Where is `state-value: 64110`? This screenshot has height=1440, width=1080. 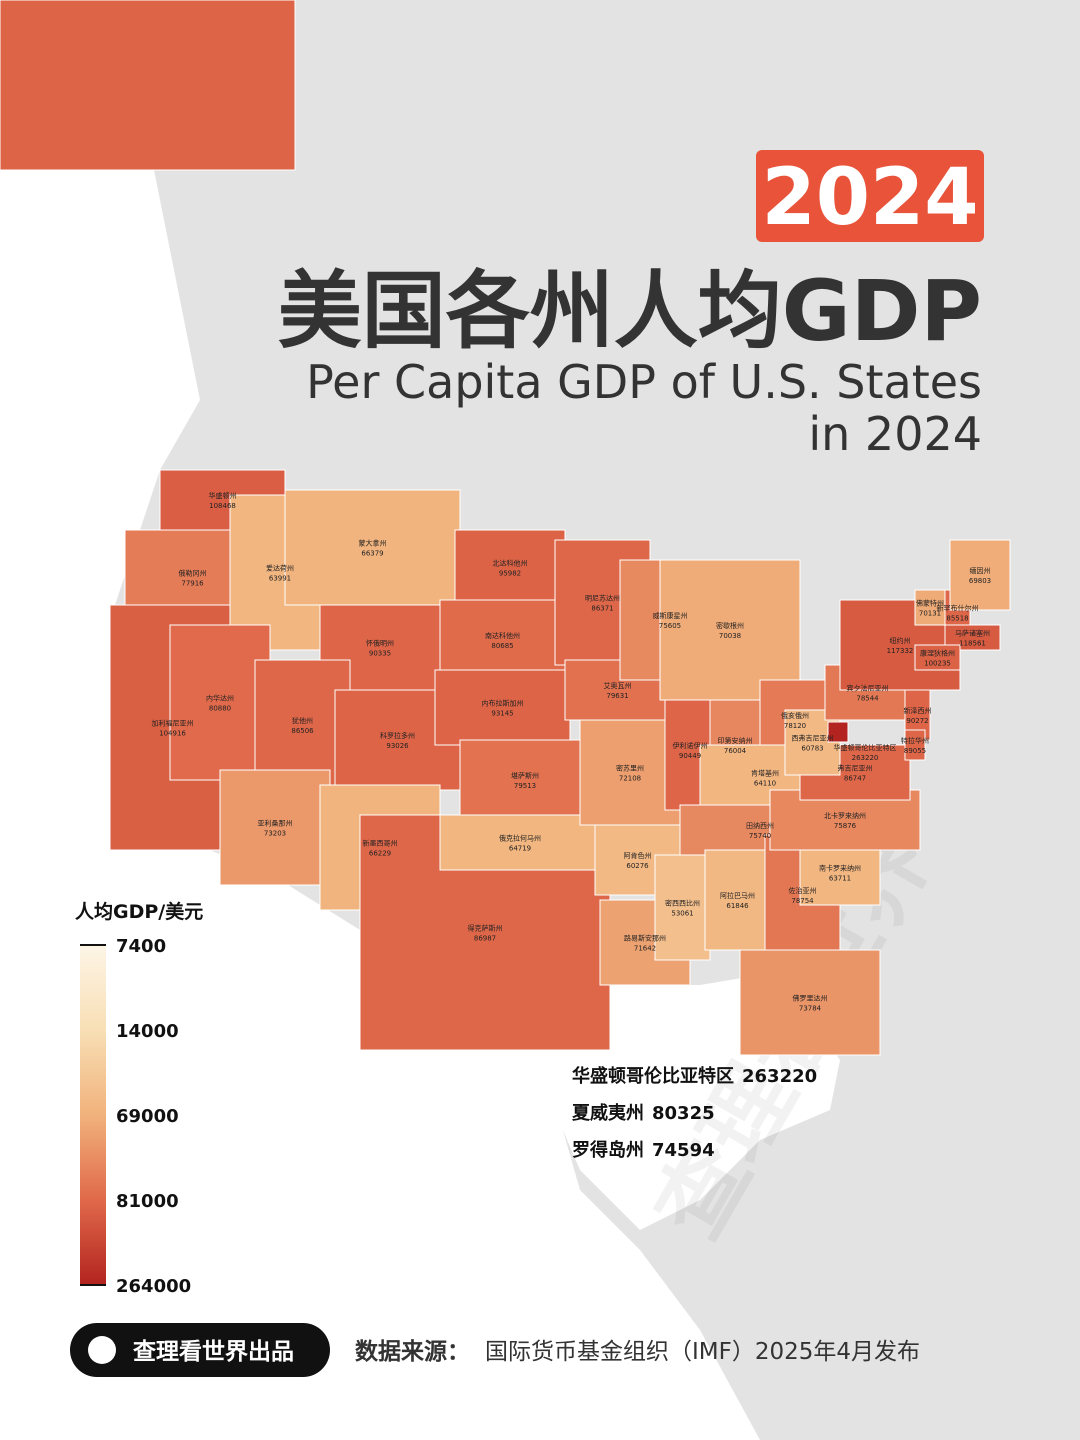 state-value: 64110 is located at coordinates (765, 784).